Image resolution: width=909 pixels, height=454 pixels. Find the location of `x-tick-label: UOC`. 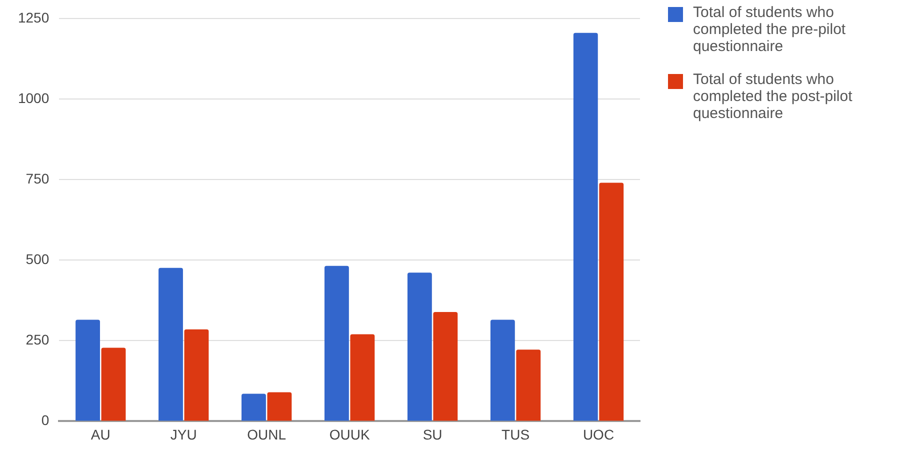

x-tick-label: UOC is located at coordinates (598, 434).